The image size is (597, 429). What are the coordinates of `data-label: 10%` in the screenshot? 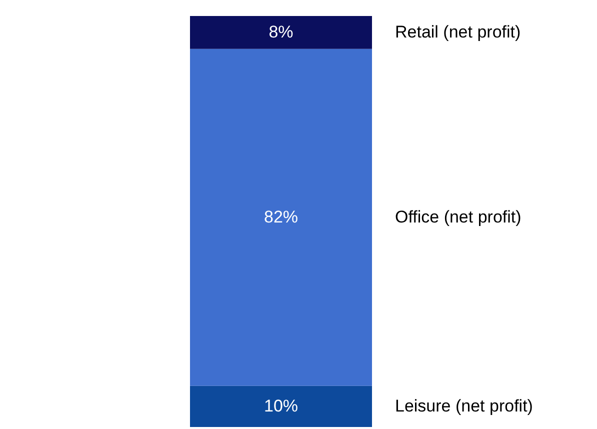 It's located at (281, 406).